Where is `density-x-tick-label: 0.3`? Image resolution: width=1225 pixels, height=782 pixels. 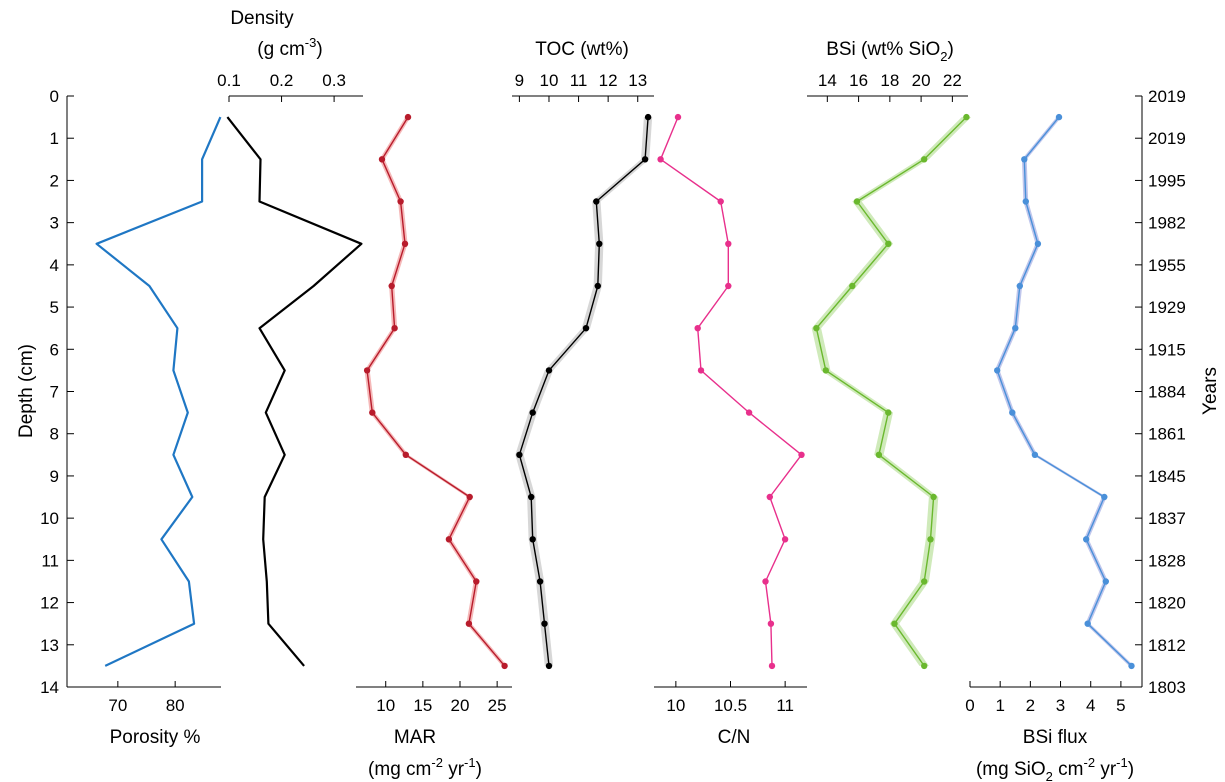
density-x-tick-label: 0.3 is located at coordinates (334, 80).